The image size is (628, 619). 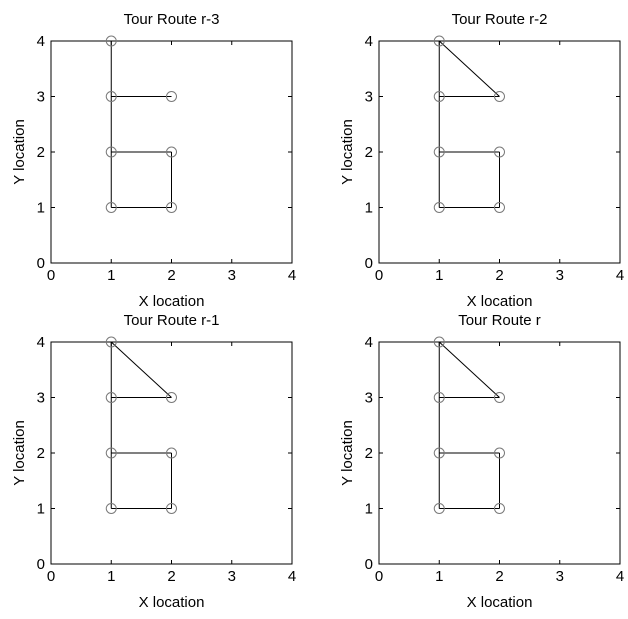 I want to click on plot-title: Tour Route r-2, so click(x=500, y=19).